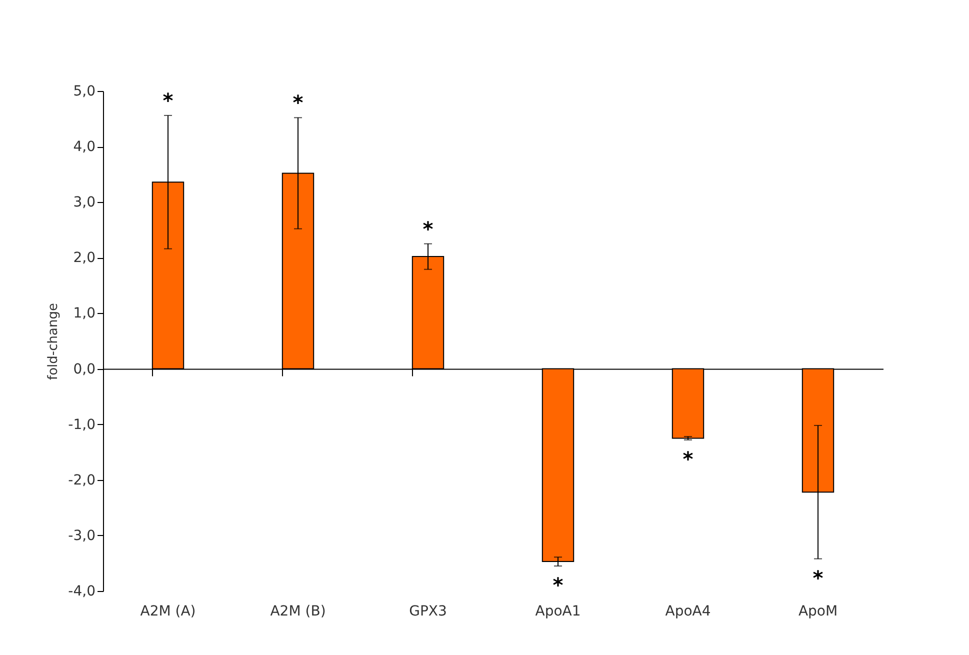 This screenshot has height=655, width=969. Describe the element at coordinates (82, 480) in the screenshot. I see `y-tick-label: -2,0` at that location.